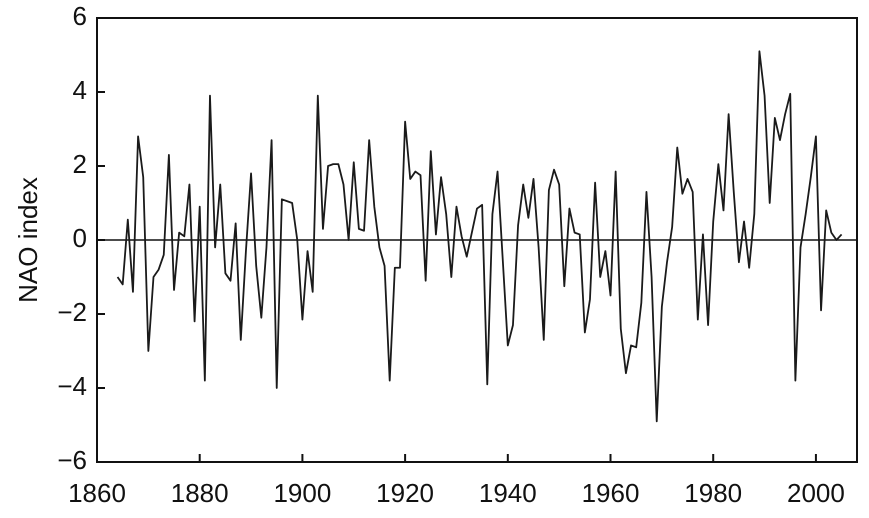 This screenshot has width=869, height=518. Describe the element at coordinates (508, 493) in the screenshot. I see `x-tick-label: 1940` at that location.